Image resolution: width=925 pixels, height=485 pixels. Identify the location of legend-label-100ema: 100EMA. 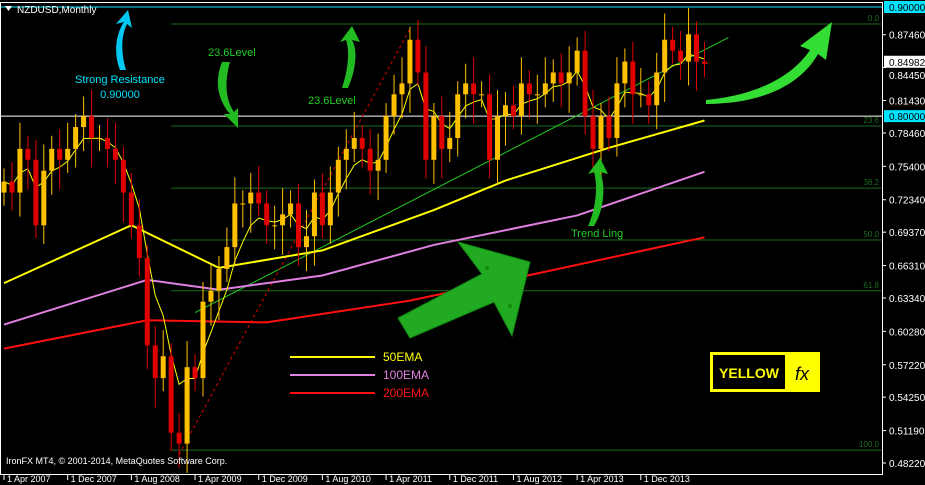
(406, 375).